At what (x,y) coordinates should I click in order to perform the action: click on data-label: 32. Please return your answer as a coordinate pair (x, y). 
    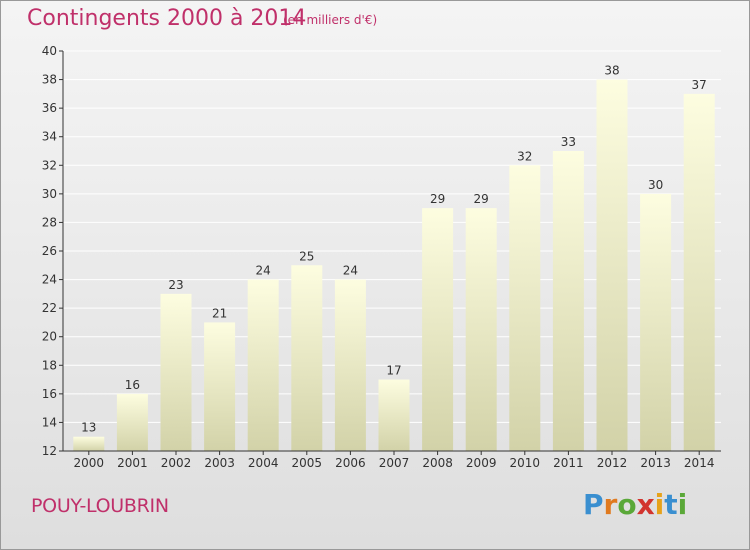
    Looking at the image, I should click on (524, 156).